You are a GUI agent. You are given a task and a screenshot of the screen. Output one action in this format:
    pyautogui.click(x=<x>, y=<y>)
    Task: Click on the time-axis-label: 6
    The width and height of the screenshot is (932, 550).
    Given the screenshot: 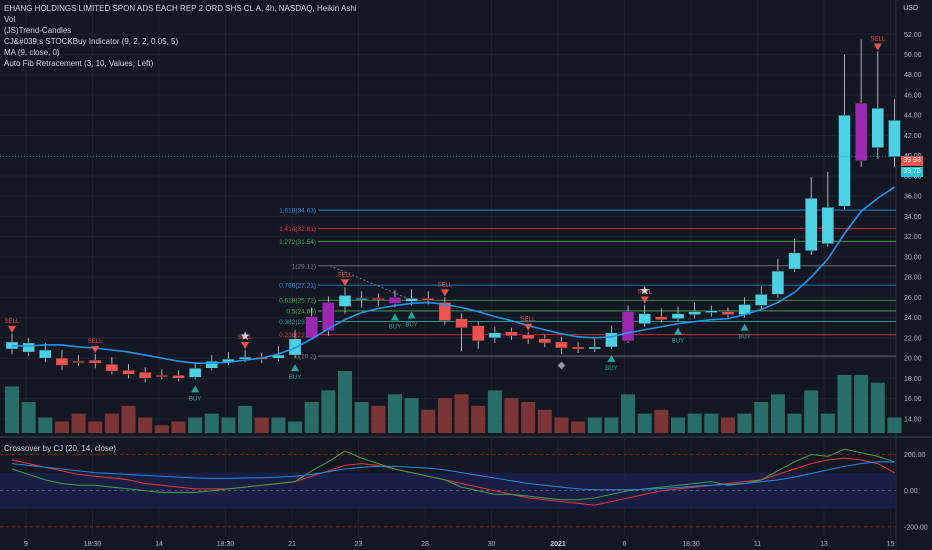 What is the action you would take?
    pyautogui.click(x=625, y=544)
    